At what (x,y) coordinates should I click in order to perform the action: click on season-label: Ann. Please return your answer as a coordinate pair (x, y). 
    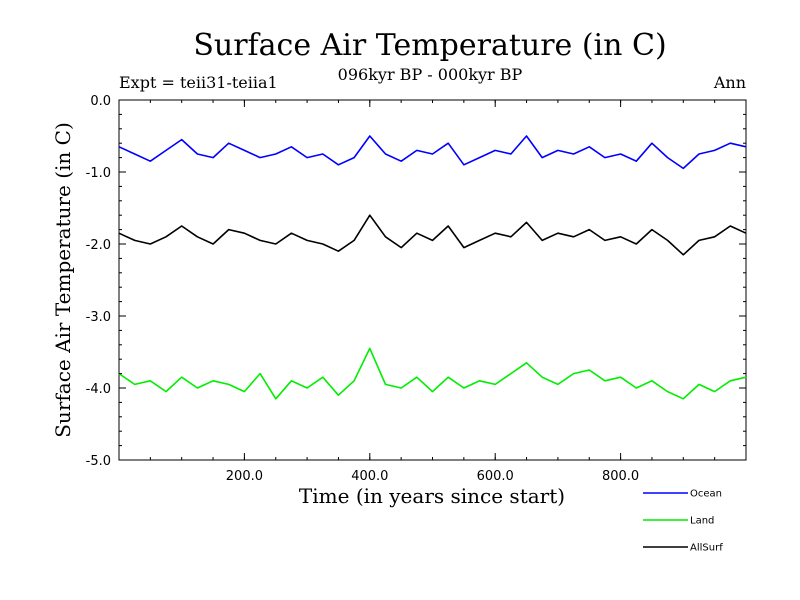
    Looking at the image, I should click on (729, 82).